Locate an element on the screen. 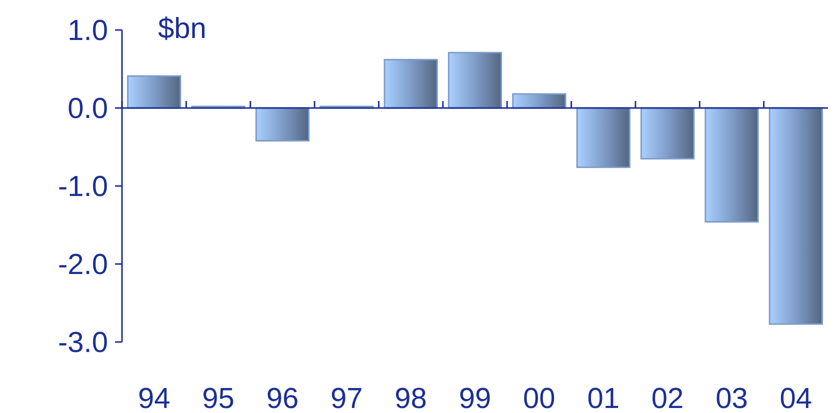  y-tick-label: -3.0 is located at coordinates (83, 343).